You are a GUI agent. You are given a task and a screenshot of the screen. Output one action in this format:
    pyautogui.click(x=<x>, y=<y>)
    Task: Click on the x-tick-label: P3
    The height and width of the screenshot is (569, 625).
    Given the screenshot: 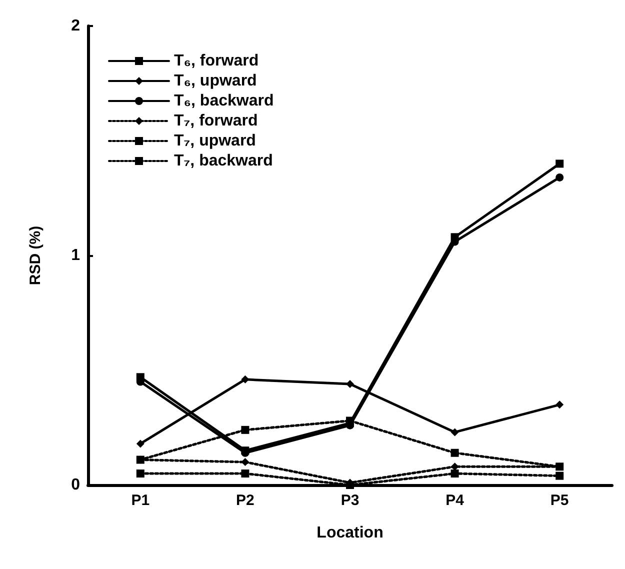 What is the action you would take?
    pyautogui.click(x=350, y=500)
    